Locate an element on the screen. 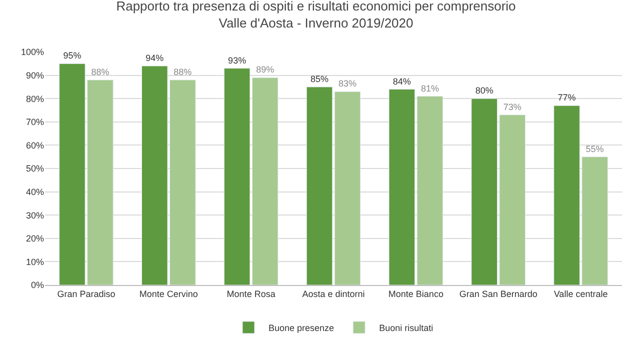 This screenshot has height=352, width=632. chart-title: Rapporto tra presenza di ospiti e risultati economici per comprensorio is located at coordinates (316, 7).